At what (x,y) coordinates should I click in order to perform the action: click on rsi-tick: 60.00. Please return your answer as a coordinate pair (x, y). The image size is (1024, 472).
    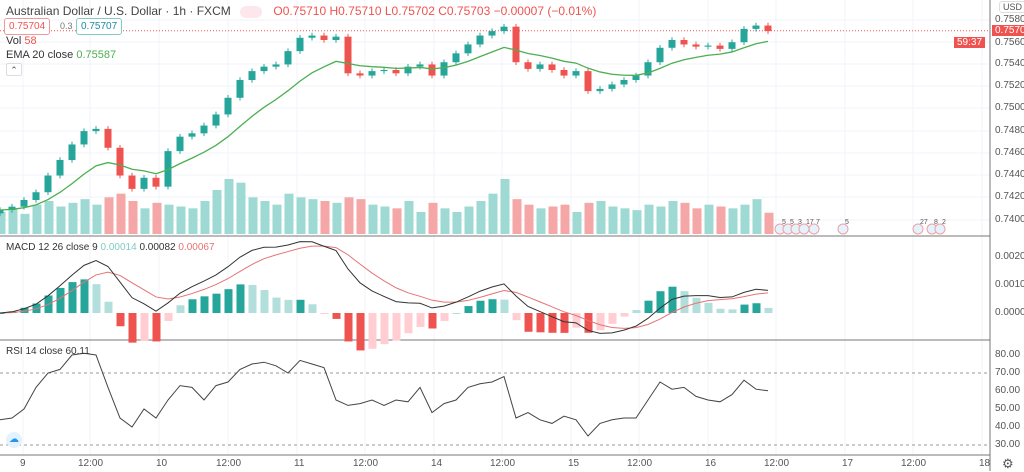
    Looking at the image, I should click on (1008, 390).